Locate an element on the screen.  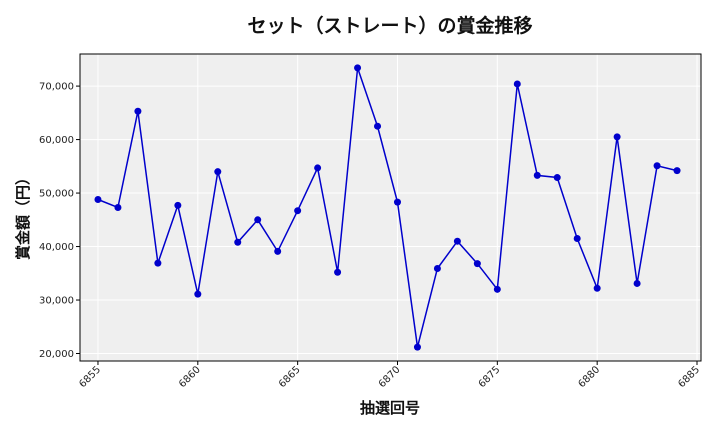
chart-title: セット（ストレート）の賞金推移 is located at coordinates (389, 25).